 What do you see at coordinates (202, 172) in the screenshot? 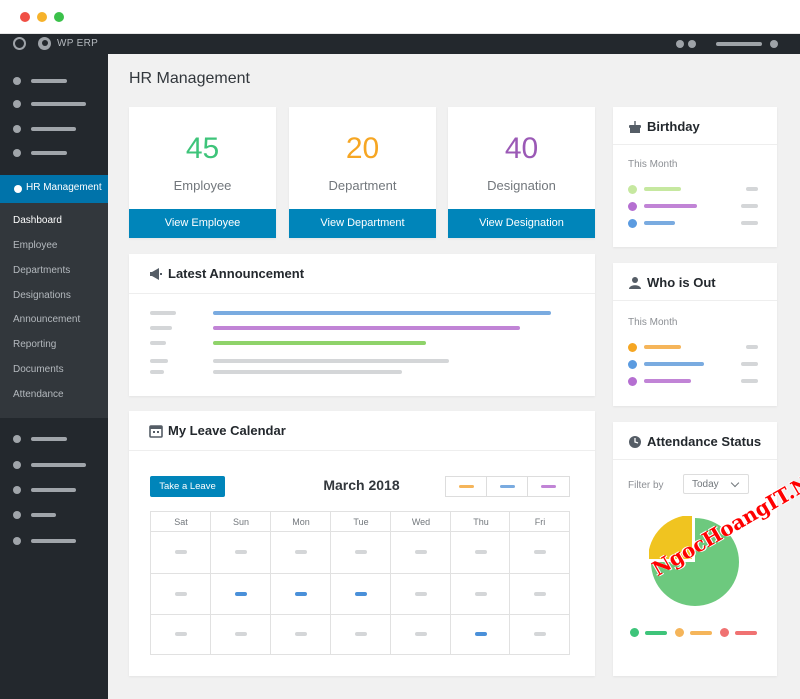
I see `stat-card-employee: 45 Employee View Employee` at bounding box center [202, 172].